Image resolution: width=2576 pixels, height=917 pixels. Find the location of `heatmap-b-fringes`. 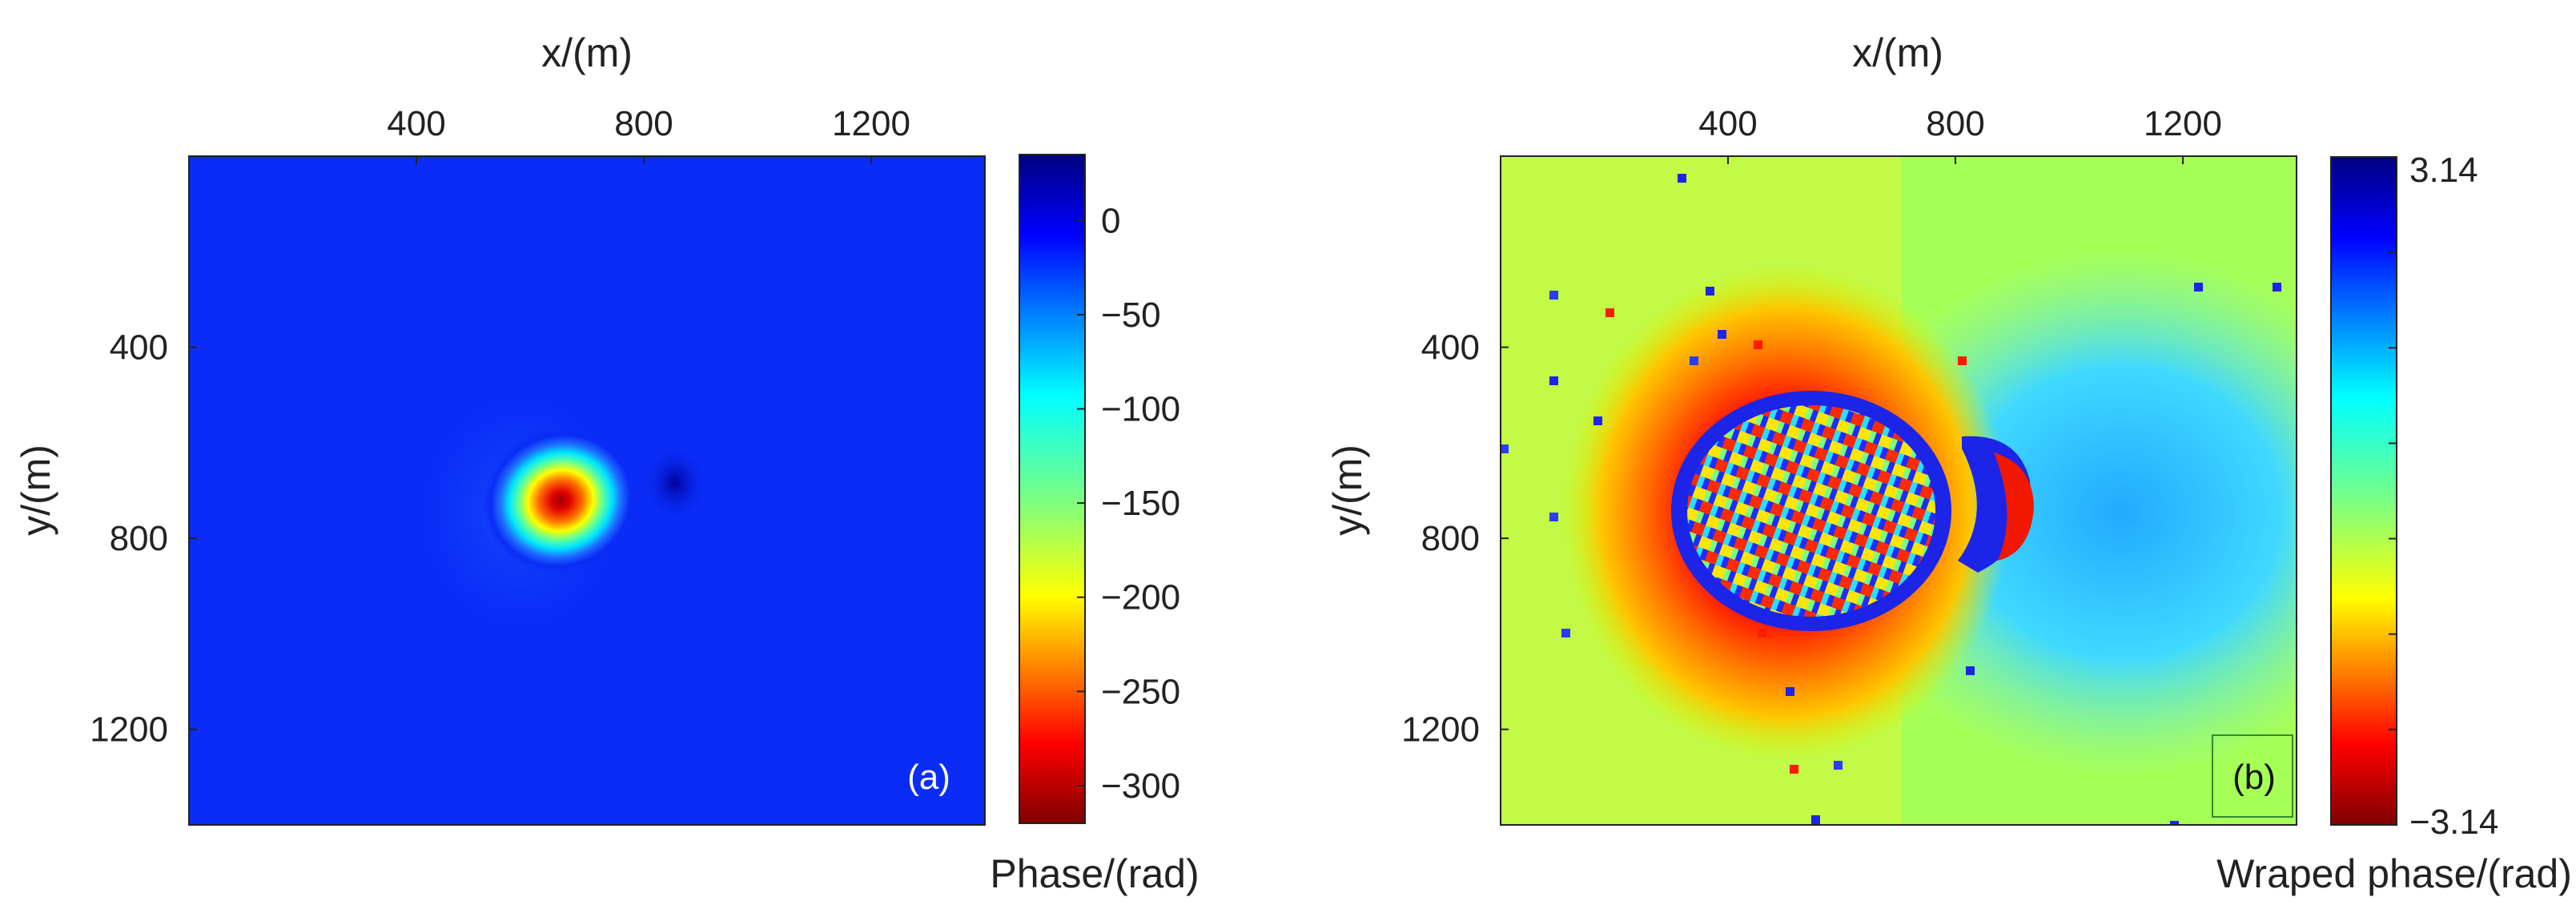

heatmap-b-fringes is located at coordinates (1811, 511).